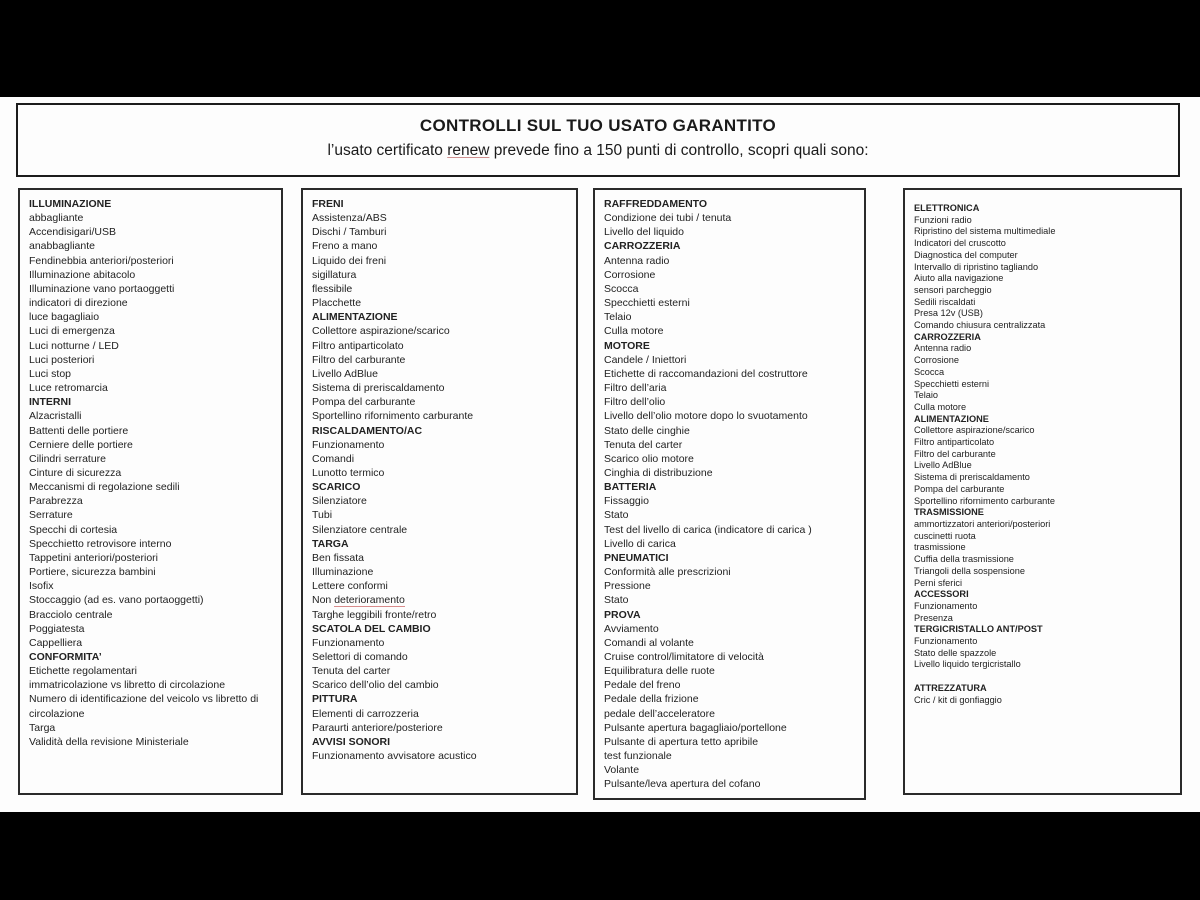 The width and height of the screenshot is (1200, 900). What do you see at coordinates (334, 274) in the screenshot?
I see `checklist-item: sigillatura` at bounding box center [334, 274].